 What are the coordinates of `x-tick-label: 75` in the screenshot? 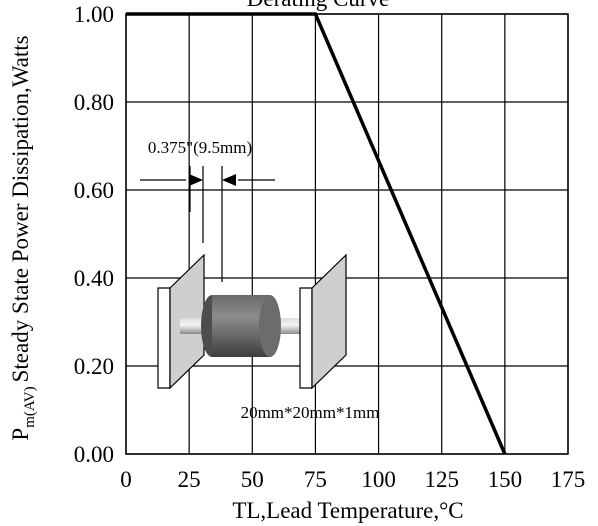 It's located at (315, 479).